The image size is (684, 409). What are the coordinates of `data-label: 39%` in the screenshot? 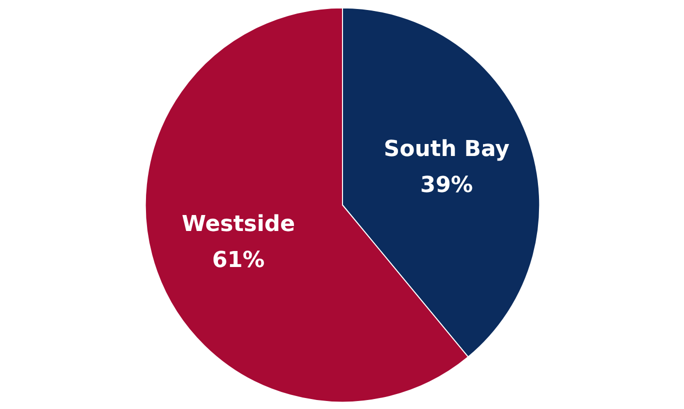 It's located at (446, 185).